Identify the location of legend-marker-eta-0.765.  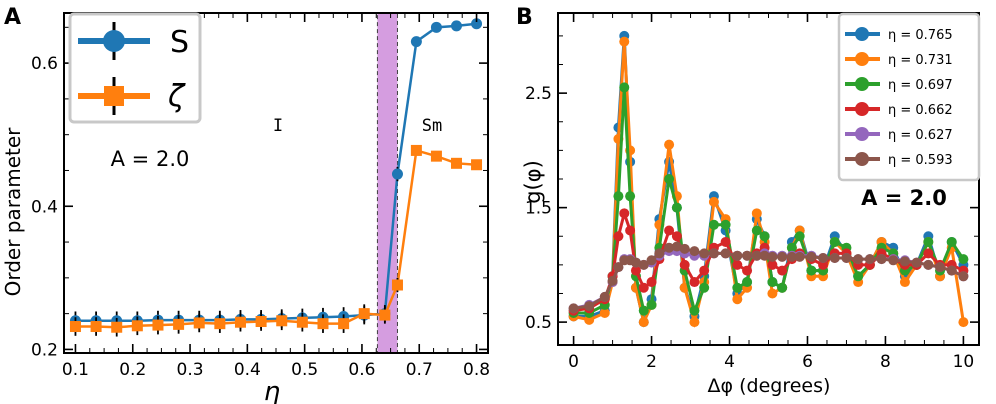
(862, 34).